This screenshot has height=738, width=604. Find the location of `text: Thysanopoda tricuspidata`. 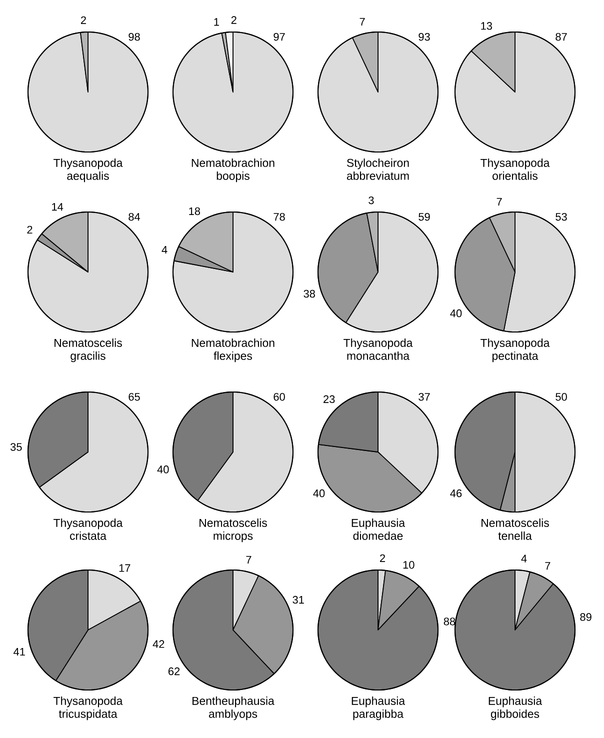

text: Thysanopoda tricuspidata is located at coordinates (88, 708).